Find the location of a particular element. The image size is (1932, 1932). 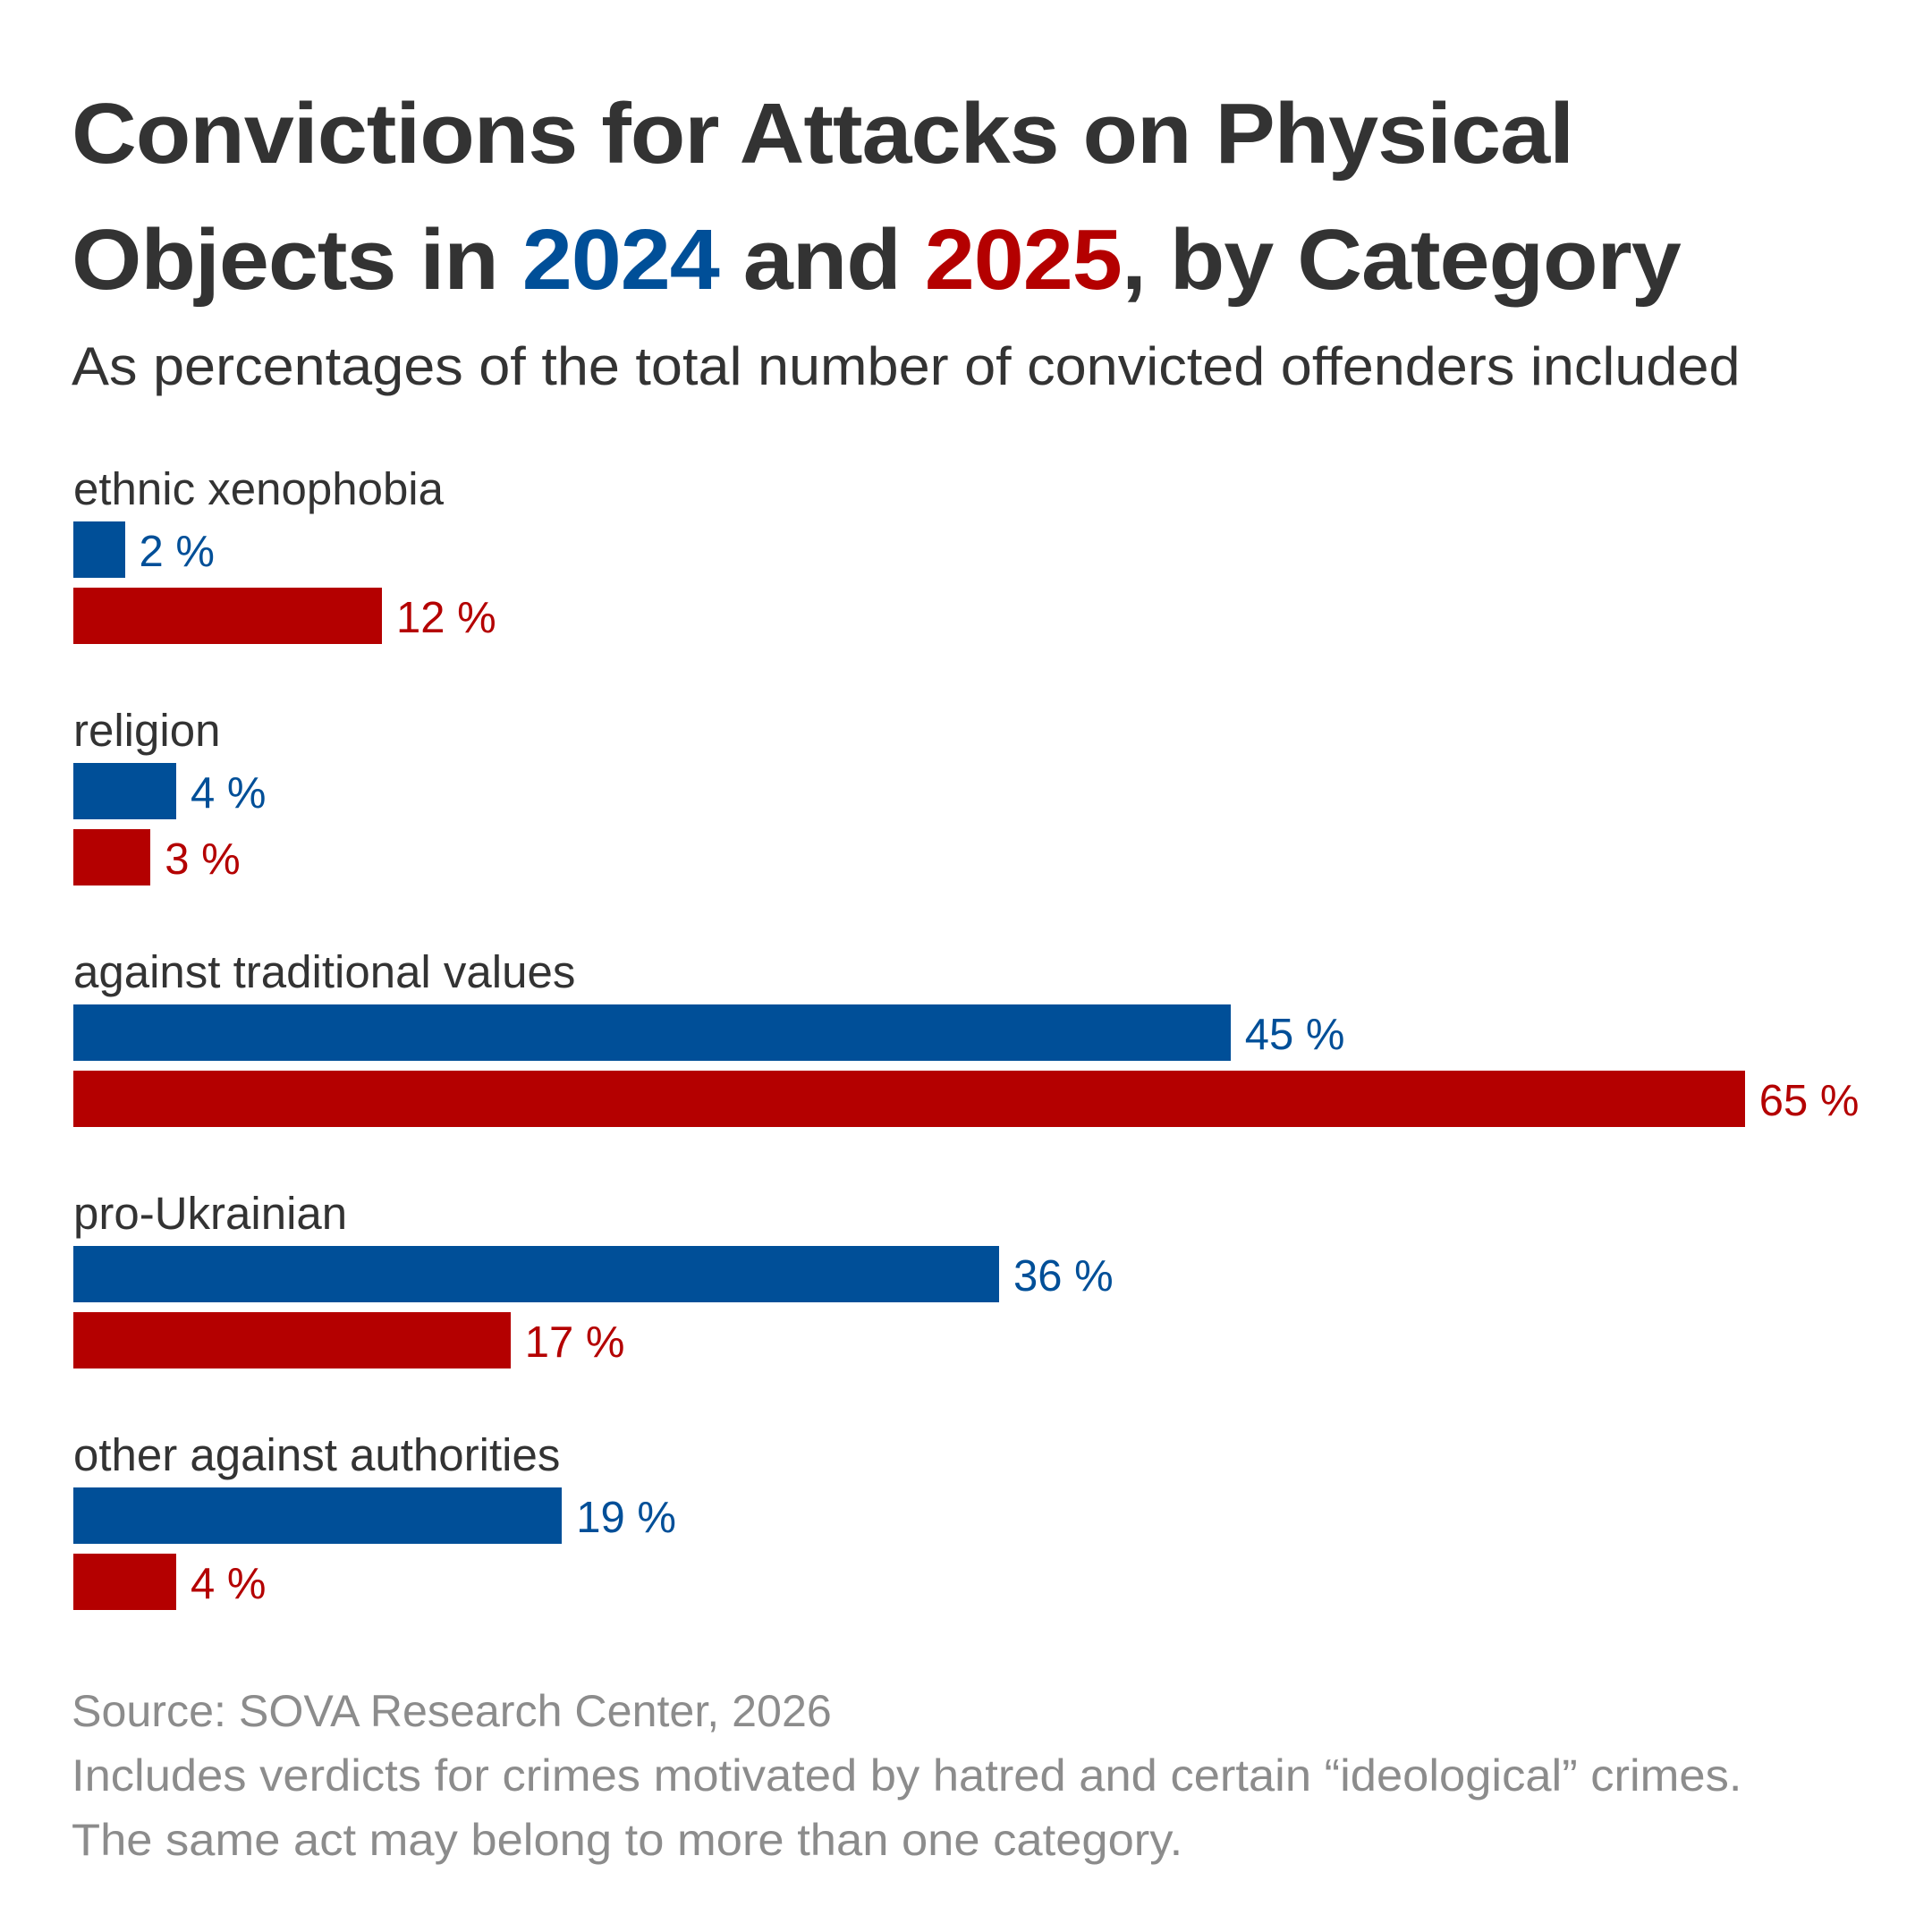

value-label-2025: 4 % is located at coordinates (229, 1584).